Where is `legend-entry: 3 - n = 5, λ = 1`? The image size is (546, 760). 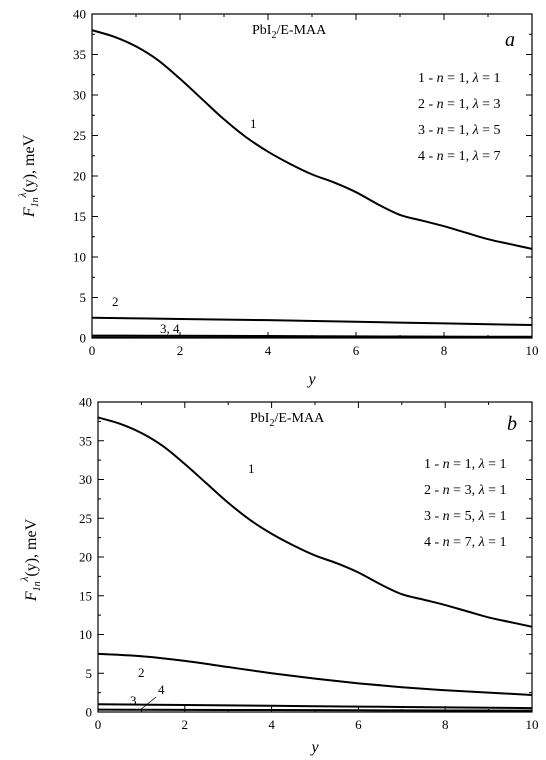 legend-entry: 3 - n = 5, λ = 1 is located at coordinates (465, 516).